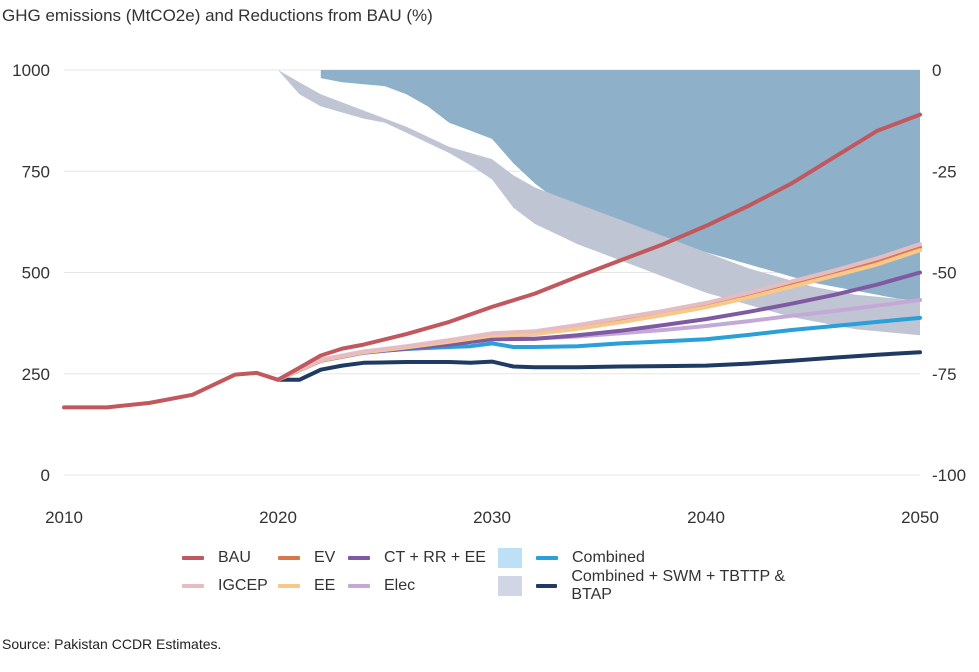 The width and height of the screenshot is (979, 672). I want to click on y2-tick-label: -25, so click(944, 171).